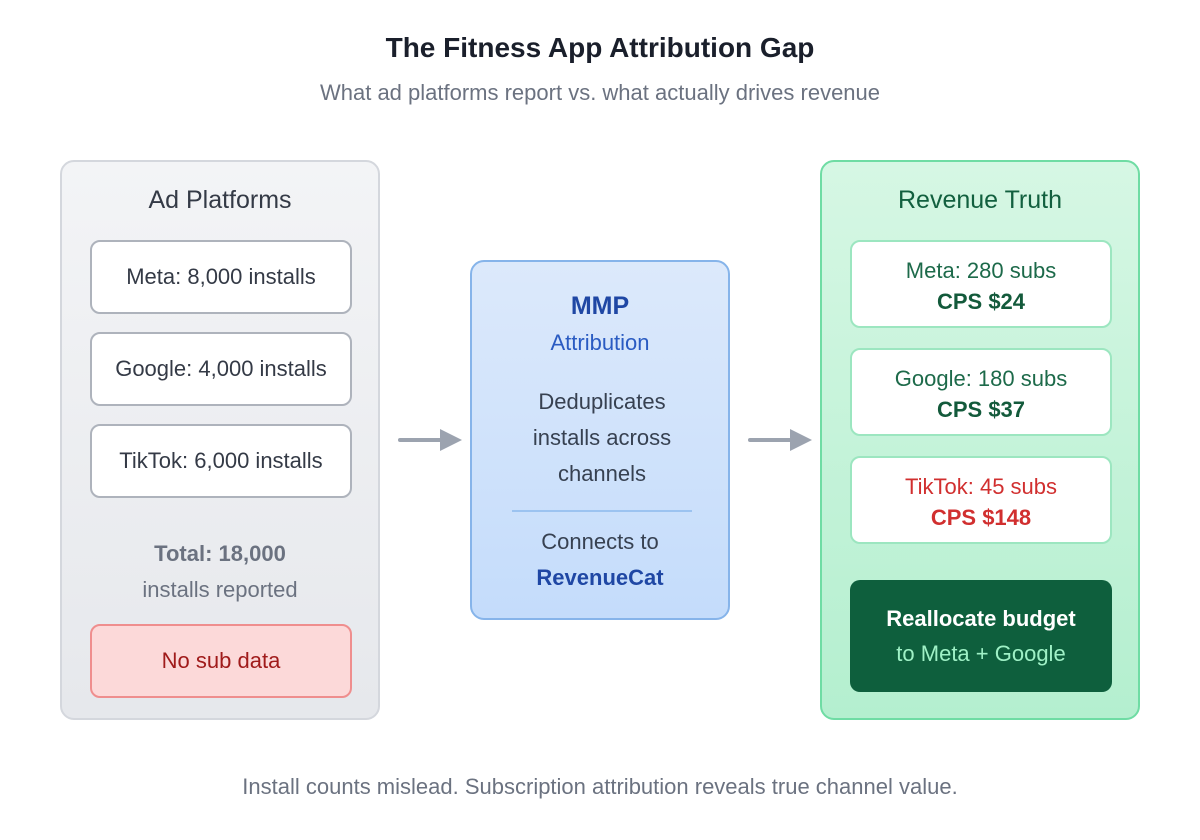  I want to click on revenuecat-label: RevenueCat, so click(600, 577).